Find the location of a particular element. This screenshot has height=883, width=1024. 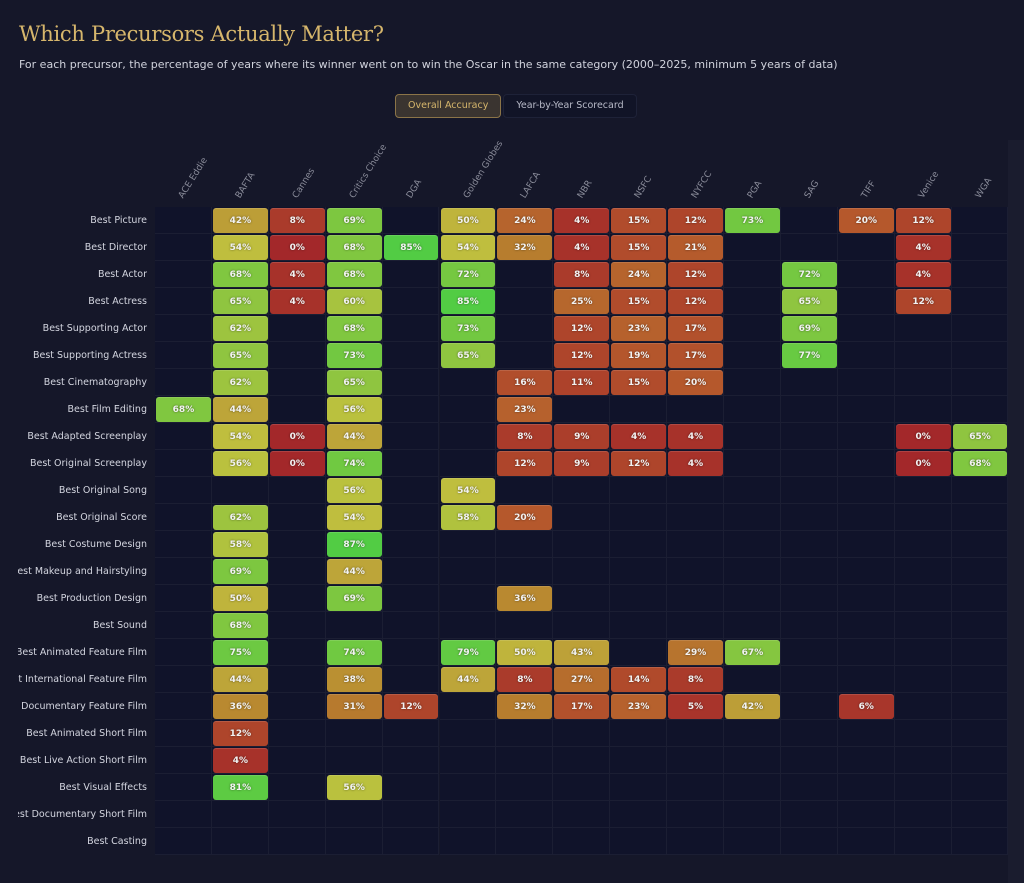

heatmap-cell: 79% is located at coordinates (468, 652).